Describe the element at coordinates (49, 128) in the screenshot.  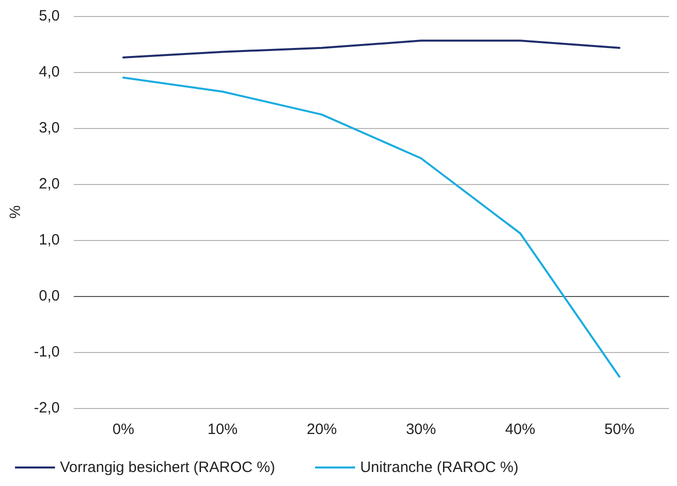
I see `y-tick-label: 3,0` at that location.